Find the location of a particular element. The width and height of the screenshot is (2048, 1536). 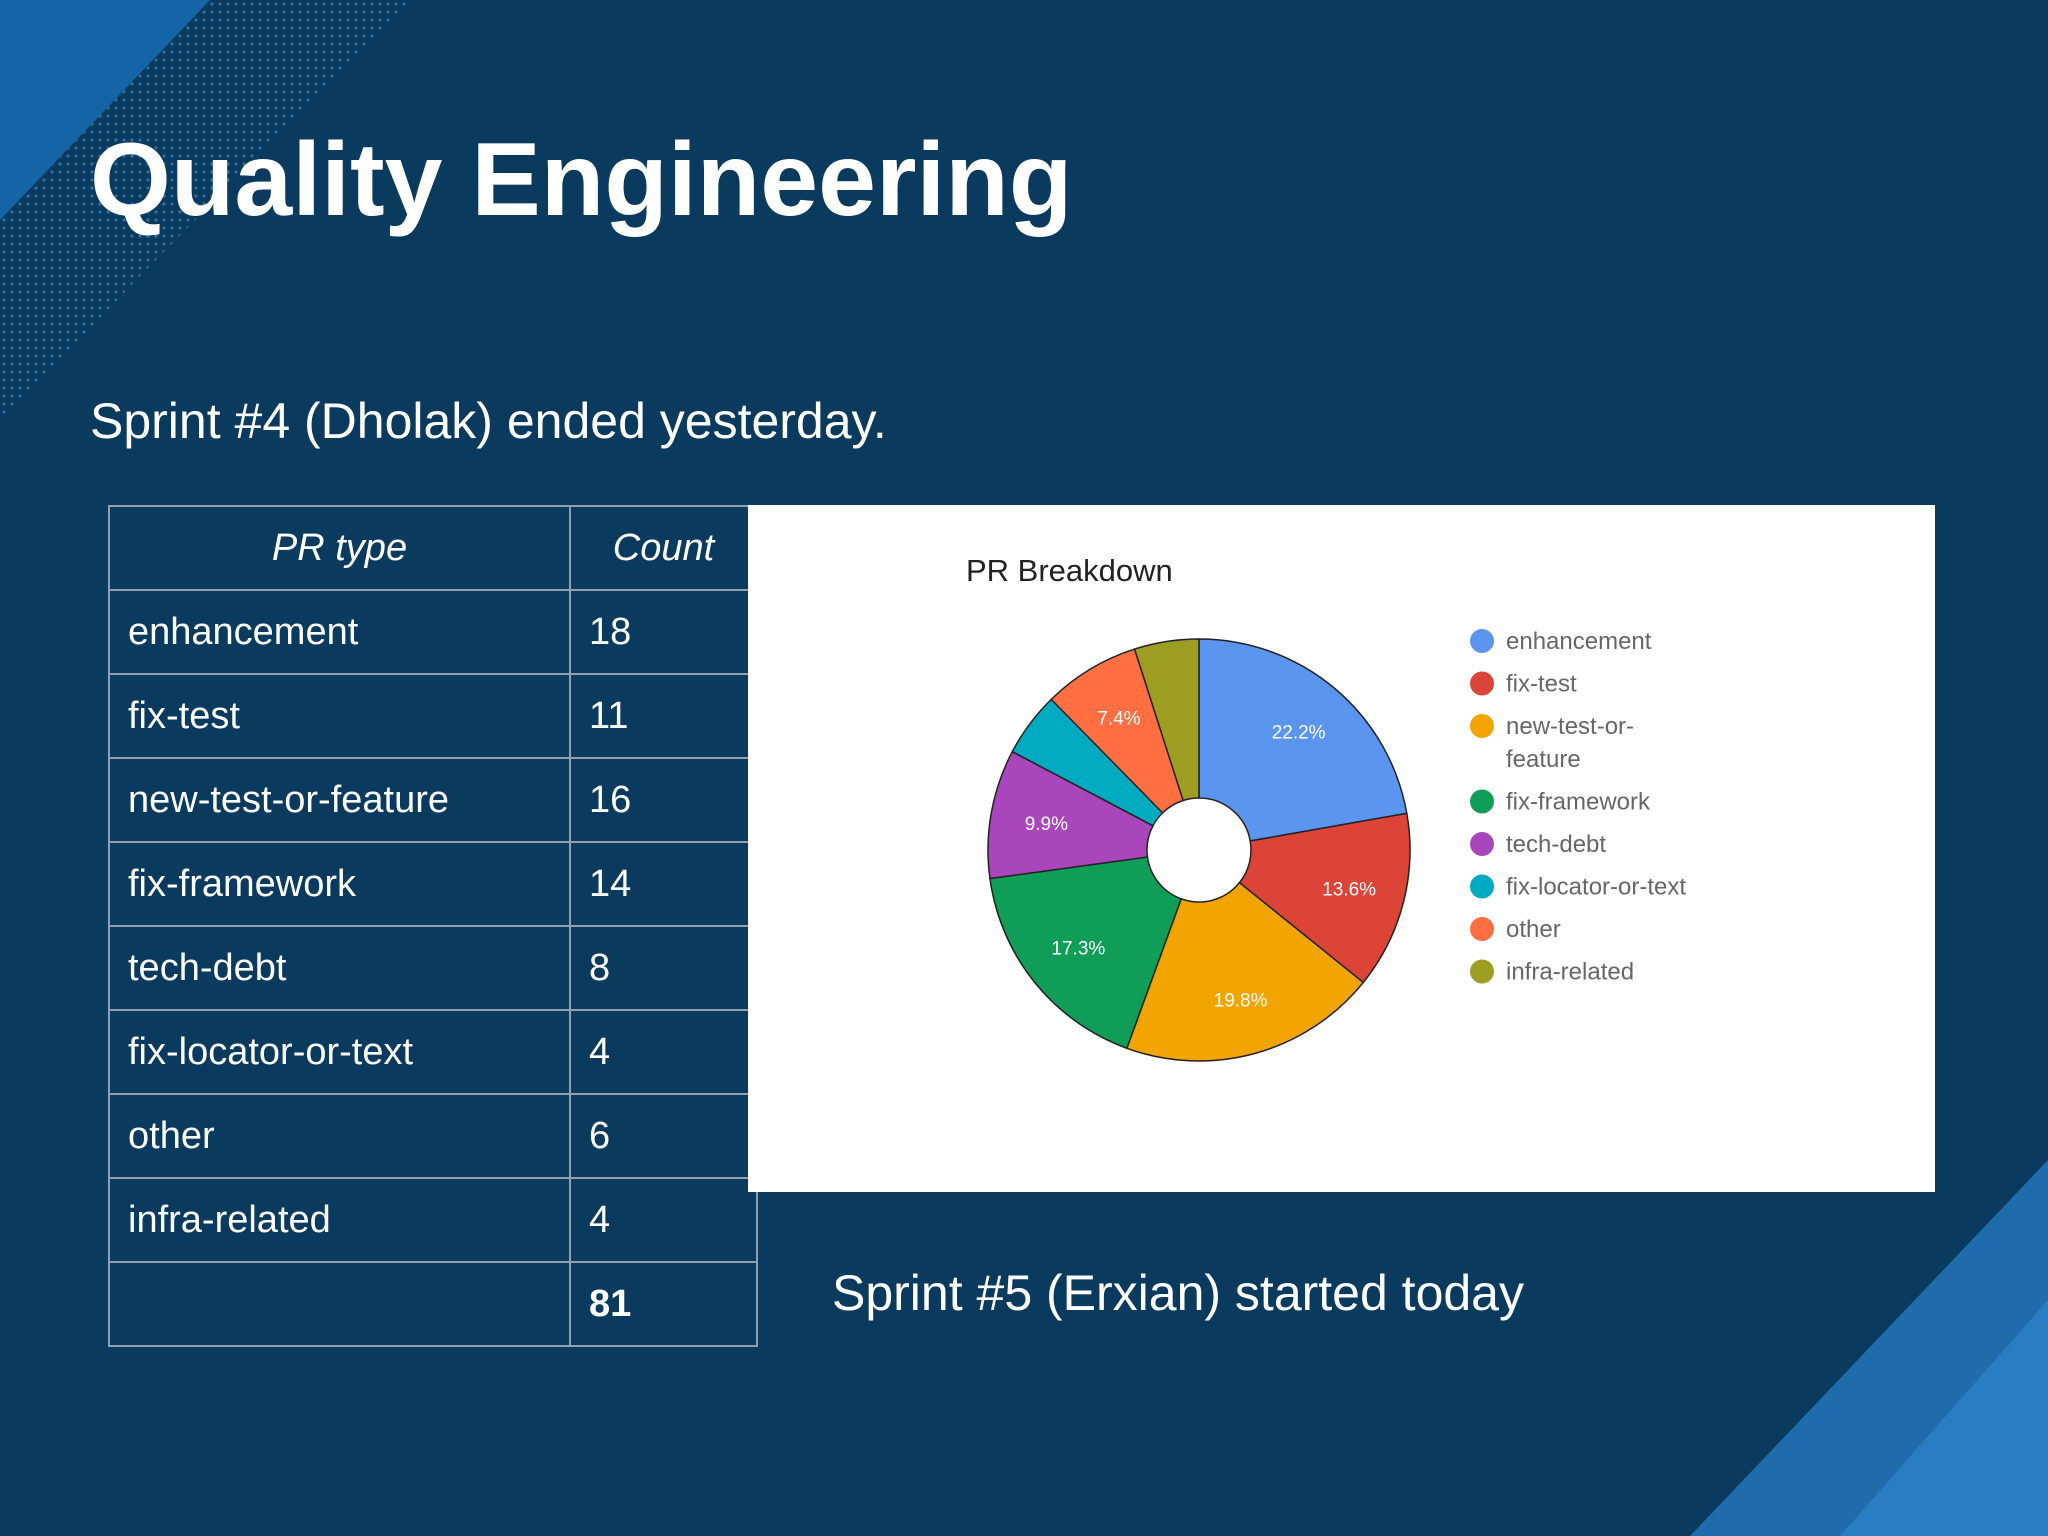

legend-item: tech-debt is located at coordinates (1538, 844).